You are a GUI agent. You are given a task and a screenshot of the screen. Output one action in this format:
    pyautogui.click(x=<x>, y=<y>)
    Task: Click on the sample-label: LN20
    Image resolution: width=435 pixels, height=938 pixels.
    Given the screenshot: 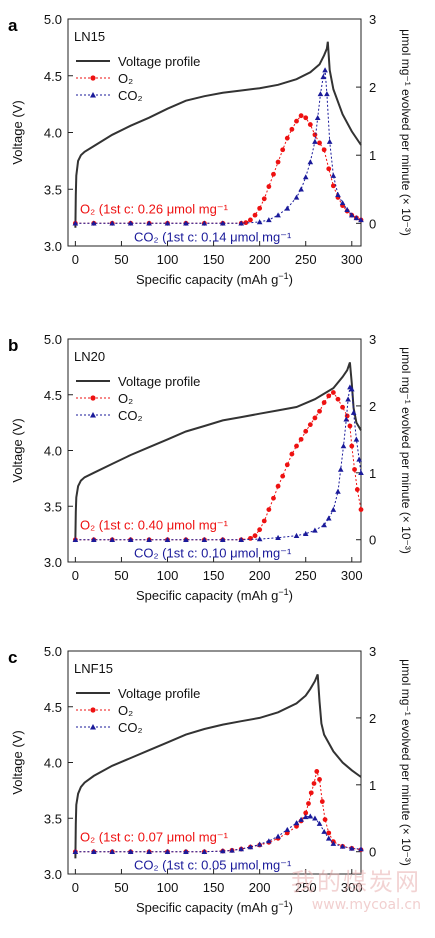 What is the action you would take?
    pyautogui.click(x=89, y=356)
    